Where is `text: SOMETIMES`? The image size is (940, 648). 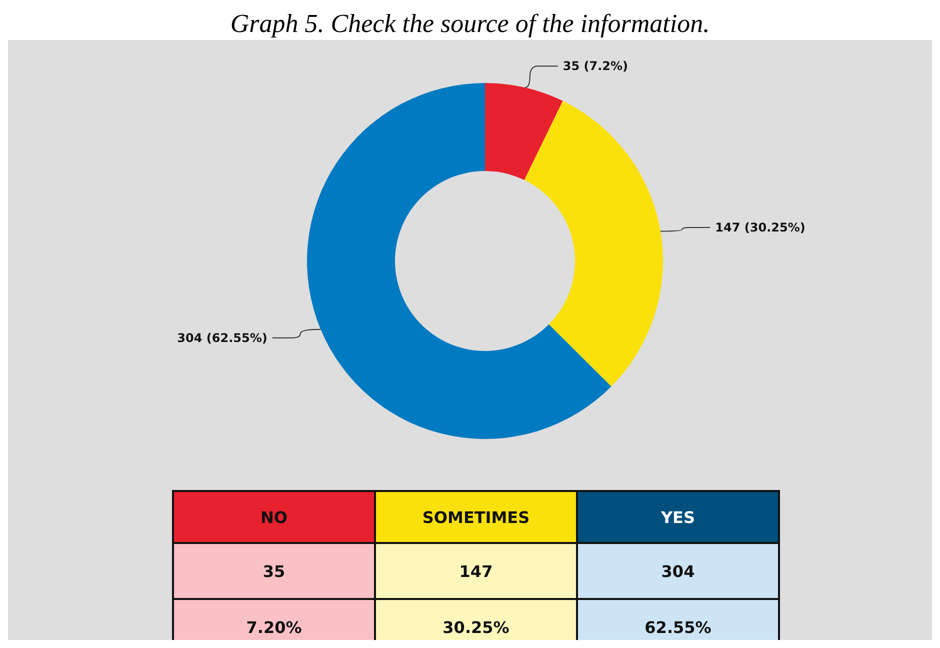
text: SOMETIMES is located at coordinates (476, 517).